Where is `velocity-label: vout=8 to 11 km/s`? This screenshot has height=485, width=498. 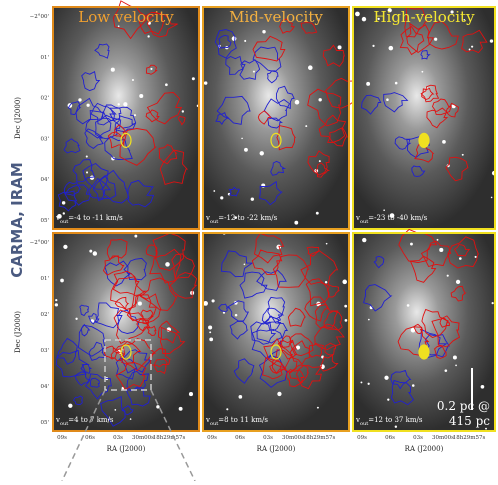 velocity-label: vout=8 to 11 km/s is located at coordinates (236, 421).